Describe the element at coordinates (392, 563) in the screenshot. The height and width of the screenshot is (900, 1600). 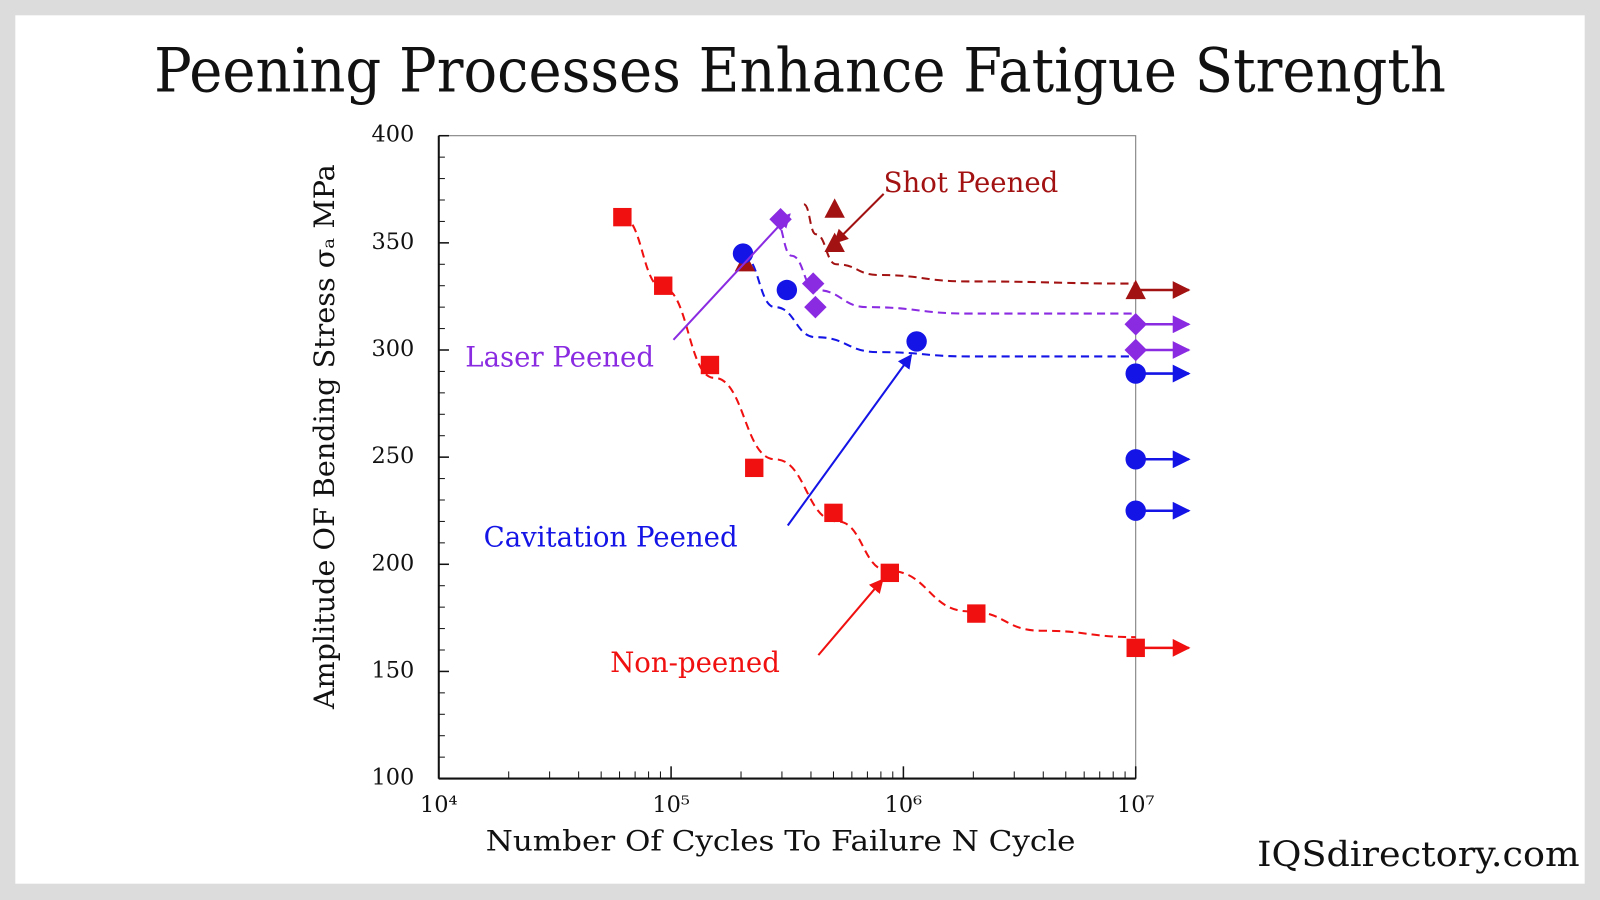
I see `y-tick-label: 200` at that location.